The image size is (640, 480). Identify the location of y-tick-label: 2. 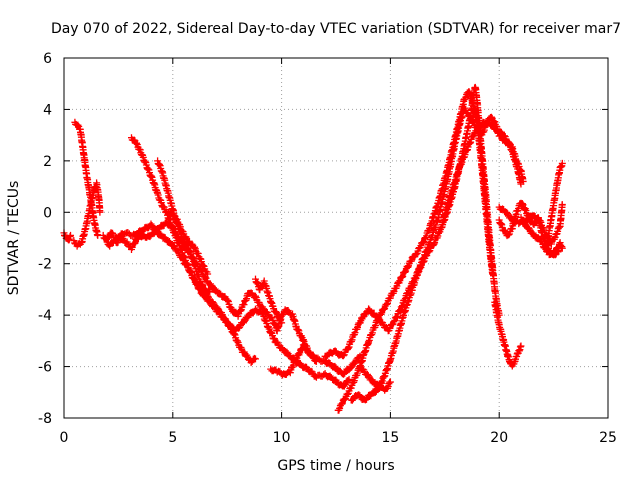
(47, 162).